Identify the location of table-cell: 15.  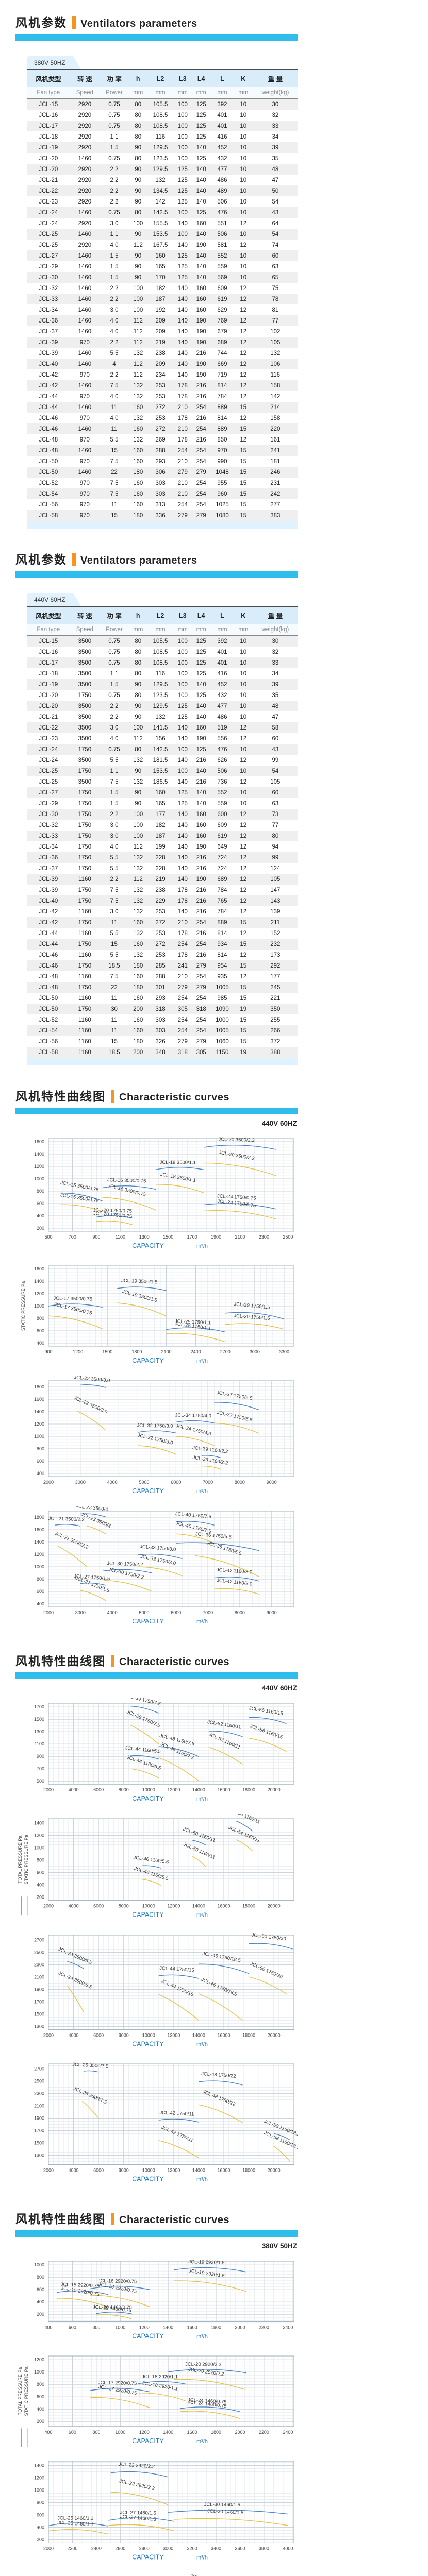
(114, 450).